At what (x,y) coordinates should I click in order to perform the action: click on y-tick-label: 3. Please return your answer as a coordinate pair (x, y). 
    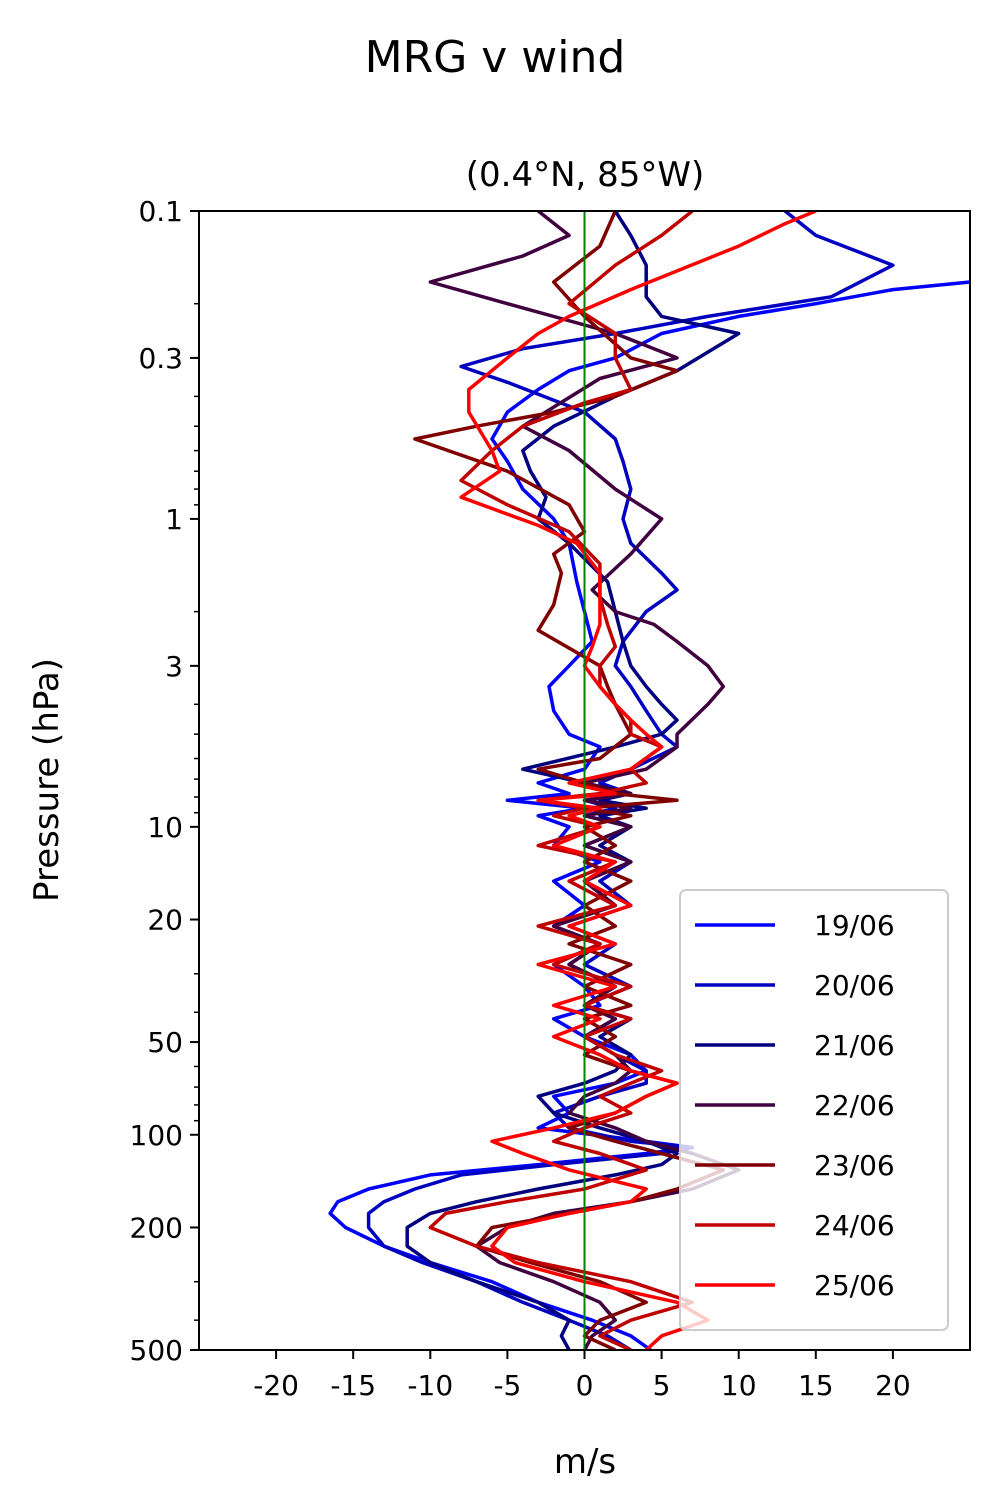
    Looking at the image, I should click on (174, 666).